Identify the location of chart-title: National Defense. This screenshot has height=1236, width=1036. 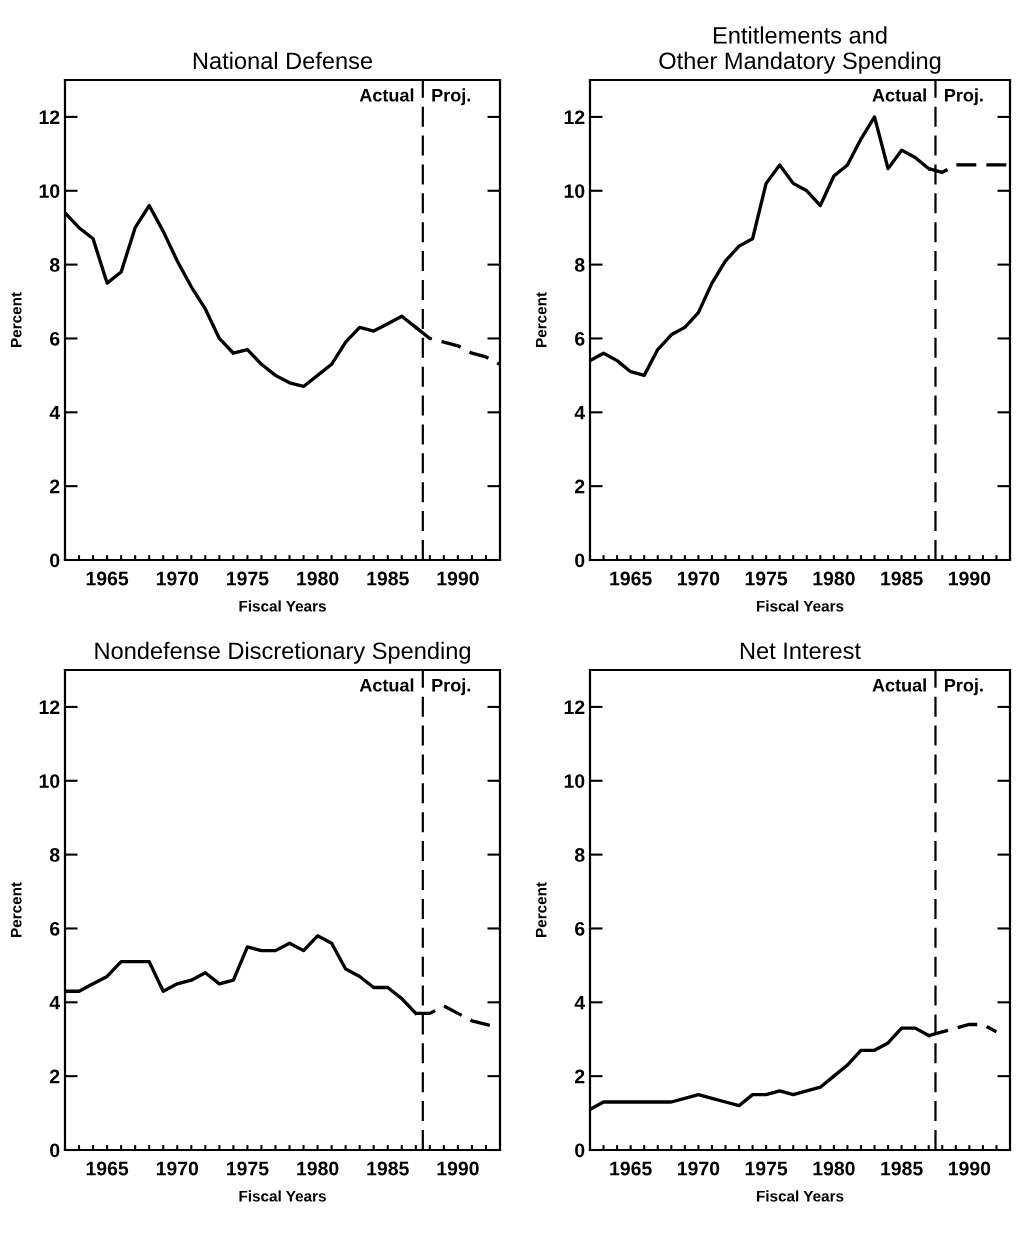
(283, 60).